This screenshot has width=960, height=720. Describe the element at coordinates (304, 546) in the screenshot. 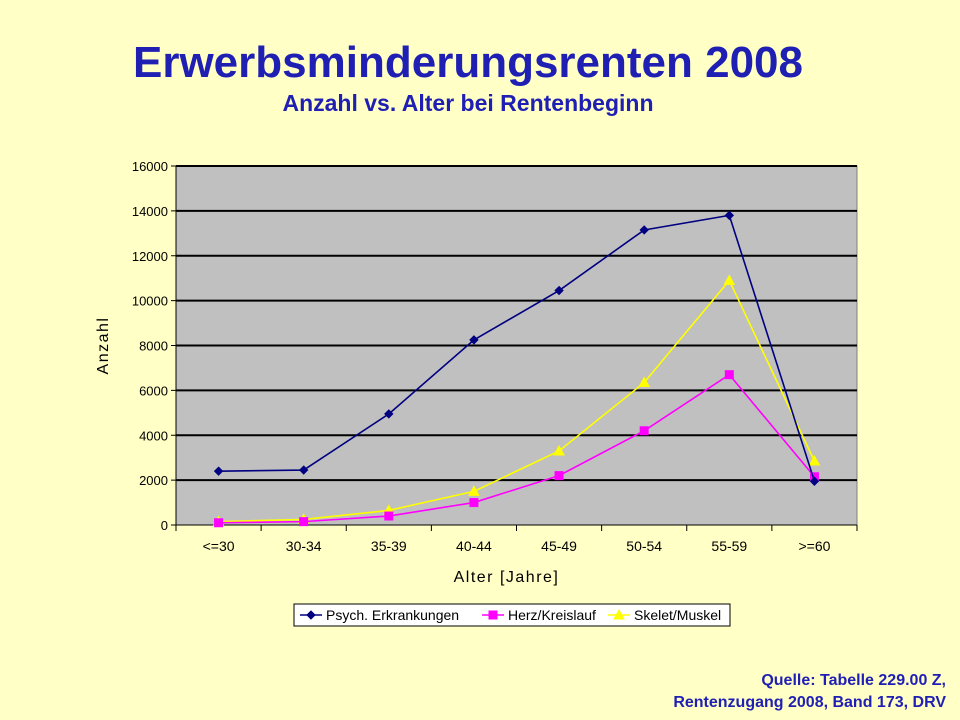

I see `x-tick-label: 30-34` at that location.